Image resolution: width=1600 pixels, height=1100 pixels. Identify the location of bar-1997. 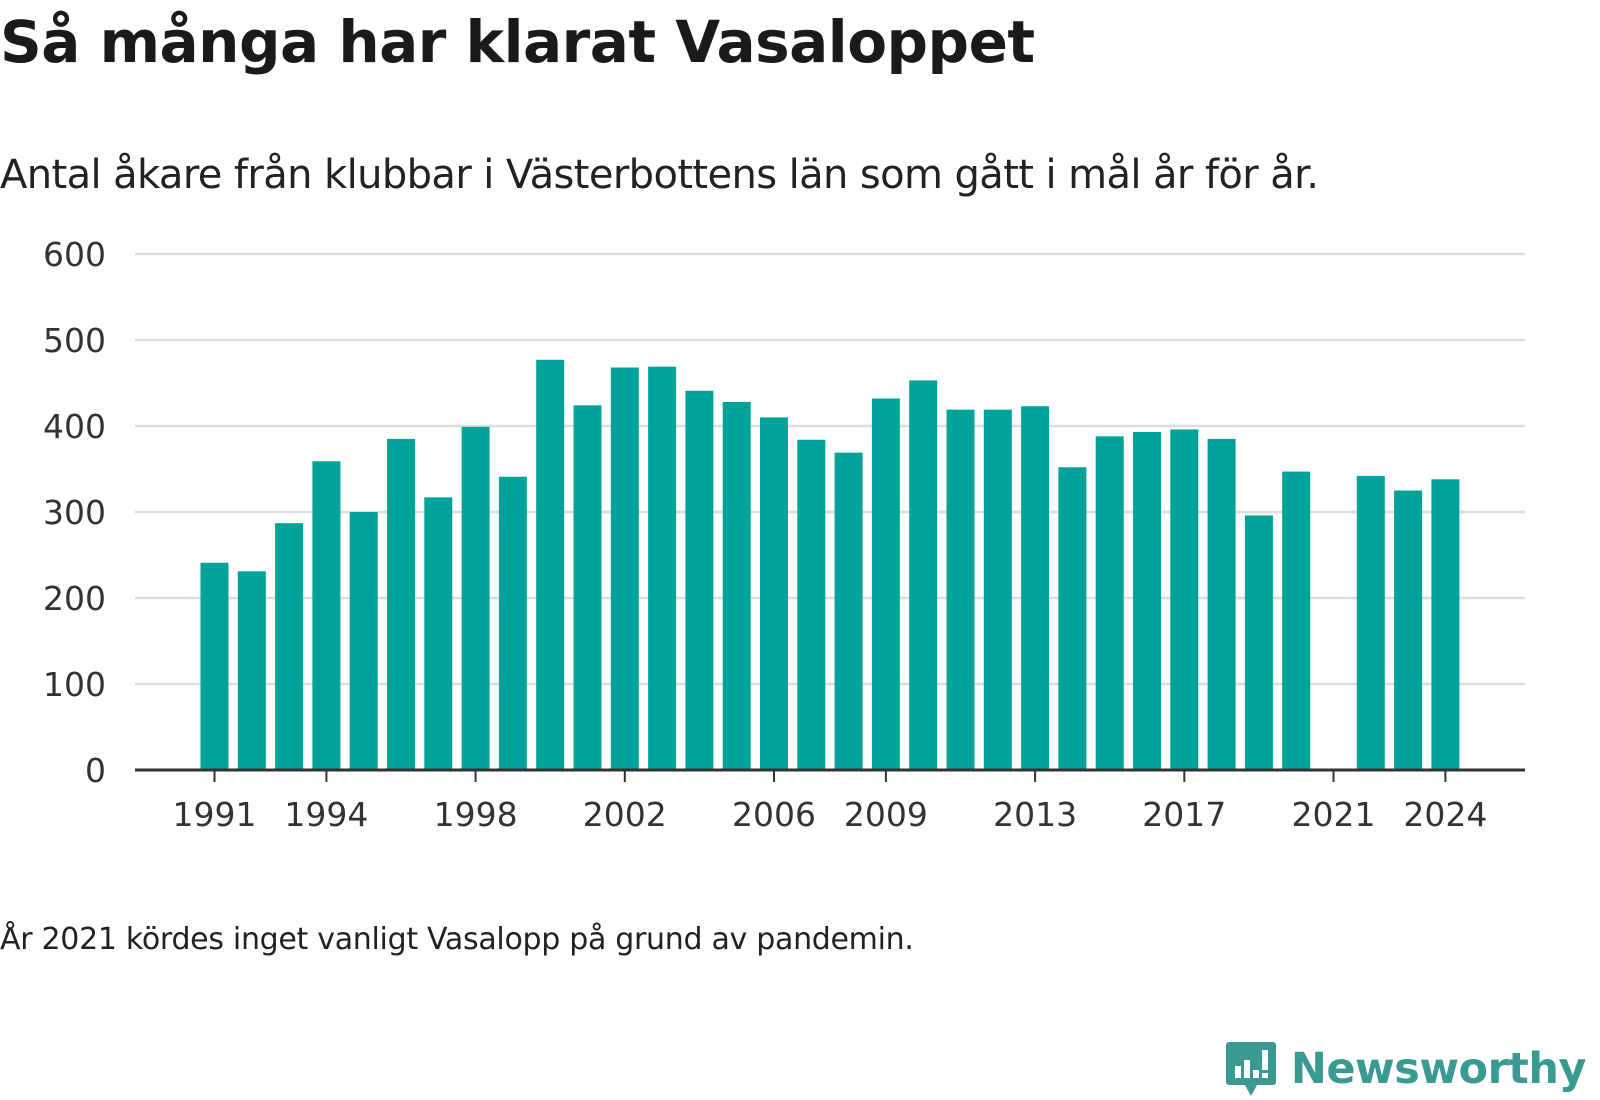
(438, 633).